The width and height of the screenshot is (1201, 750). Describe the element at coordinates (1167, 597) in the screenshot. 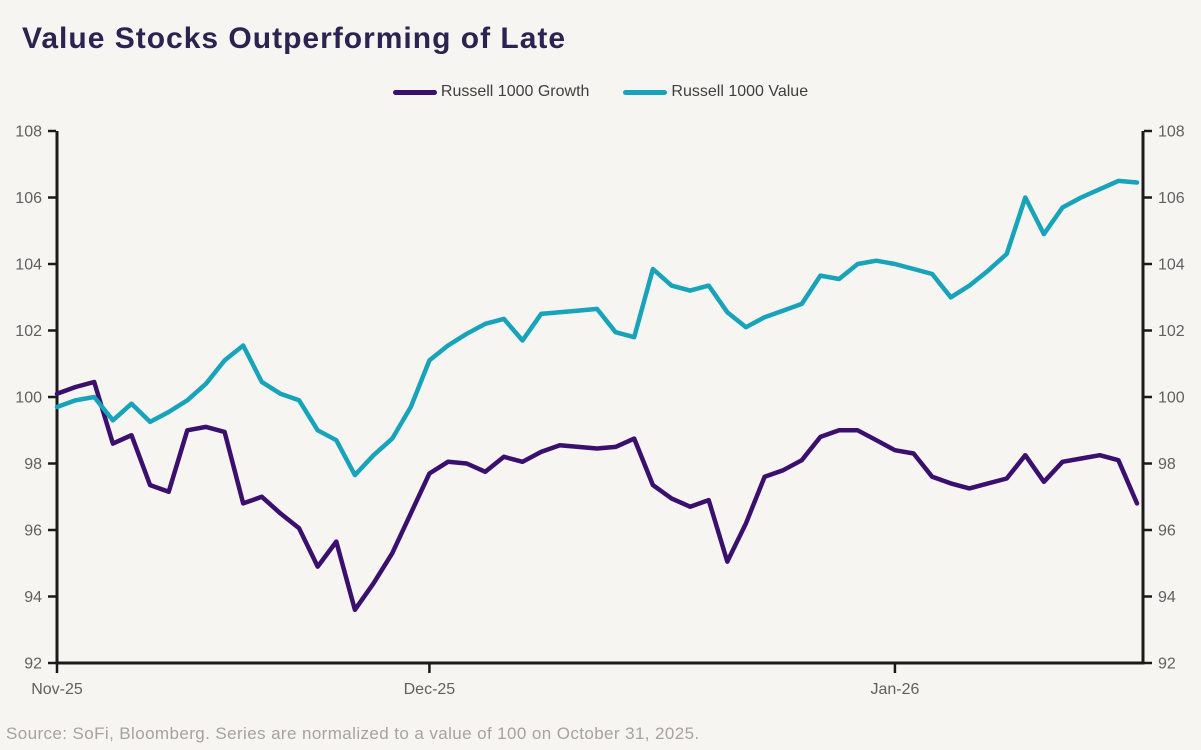

I see `y-axis-tick-label-right: 94` at that location.